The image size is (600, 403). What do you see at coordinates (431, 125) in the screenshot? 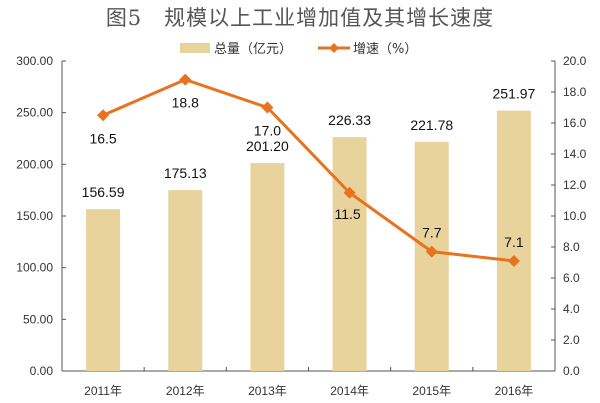
I see `bar-value-label: 221.78` at bounding box center [431, 125].